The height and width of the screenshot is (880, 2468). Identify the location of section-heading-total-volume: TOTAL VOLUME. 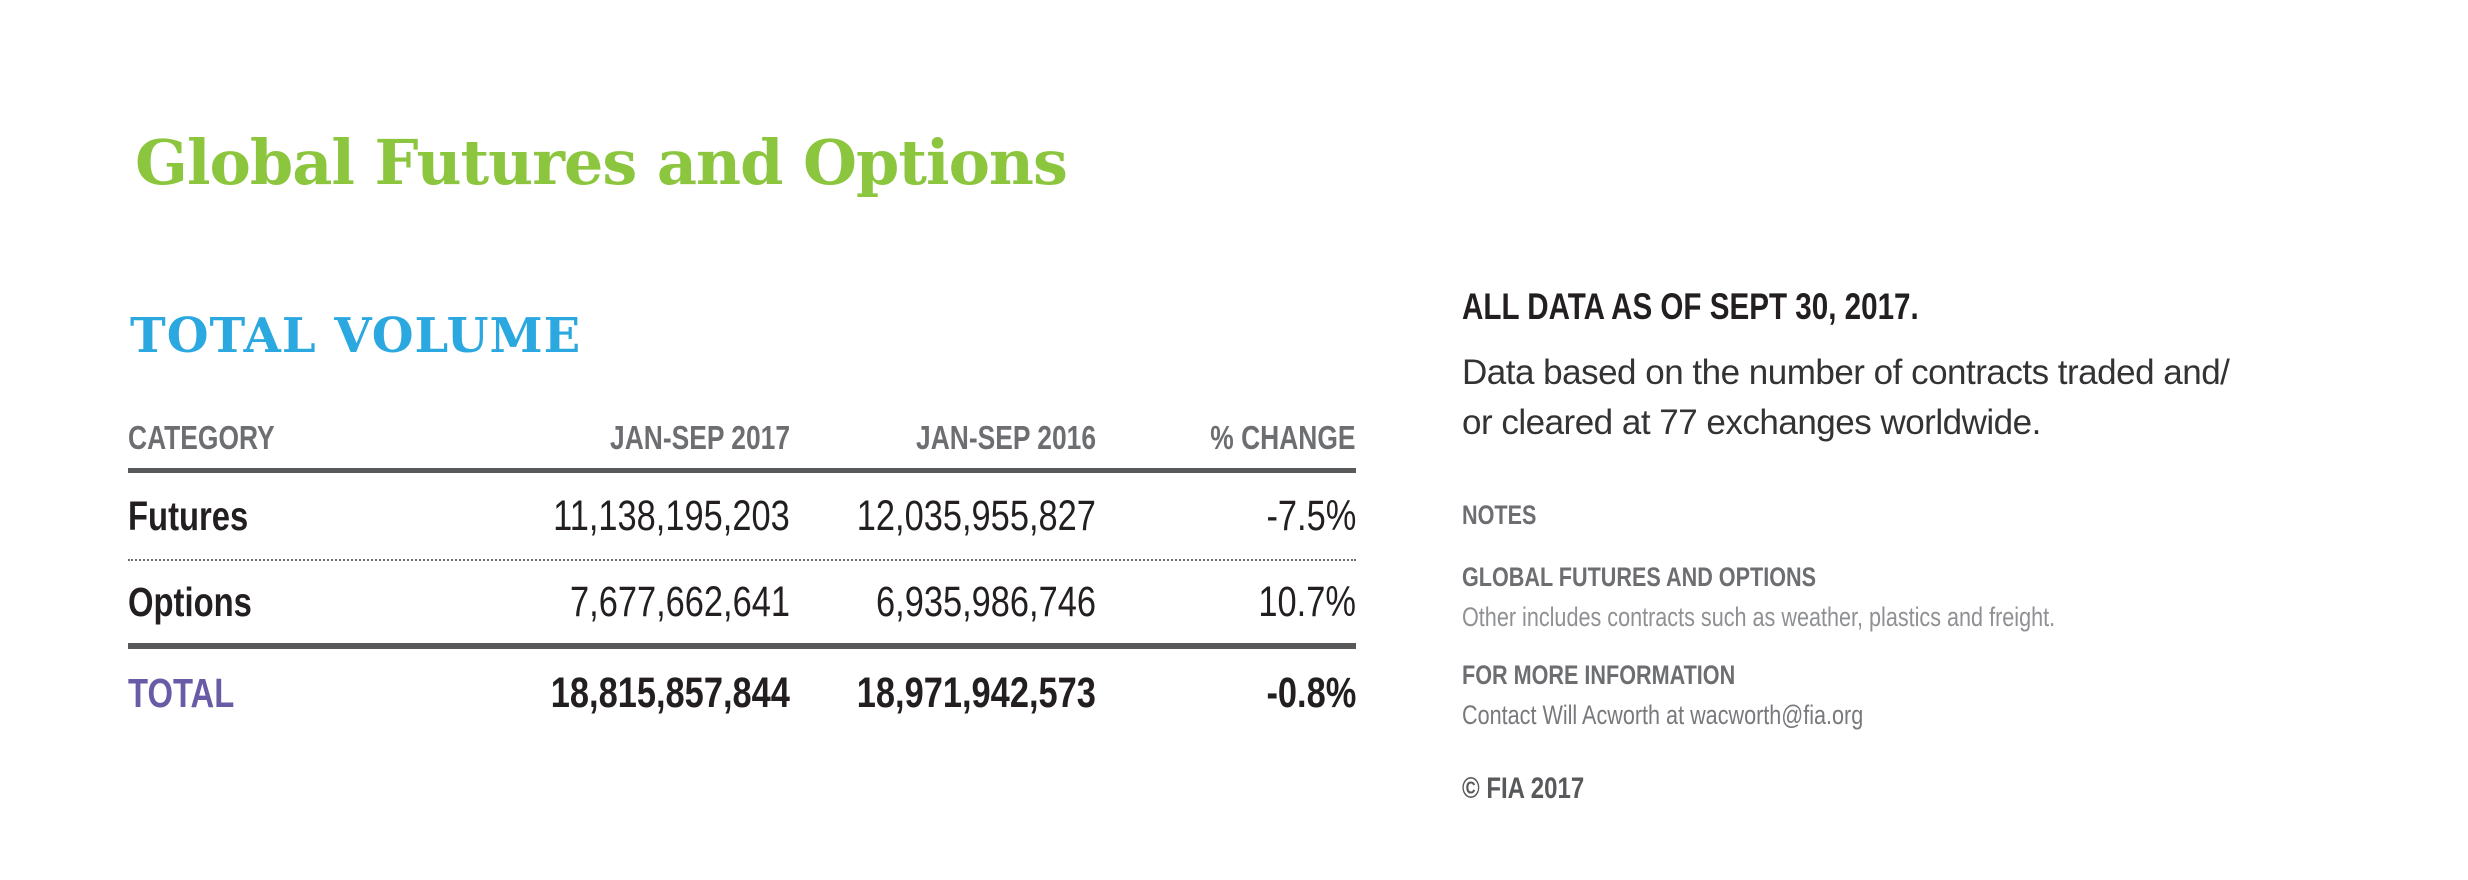
(356, 336).